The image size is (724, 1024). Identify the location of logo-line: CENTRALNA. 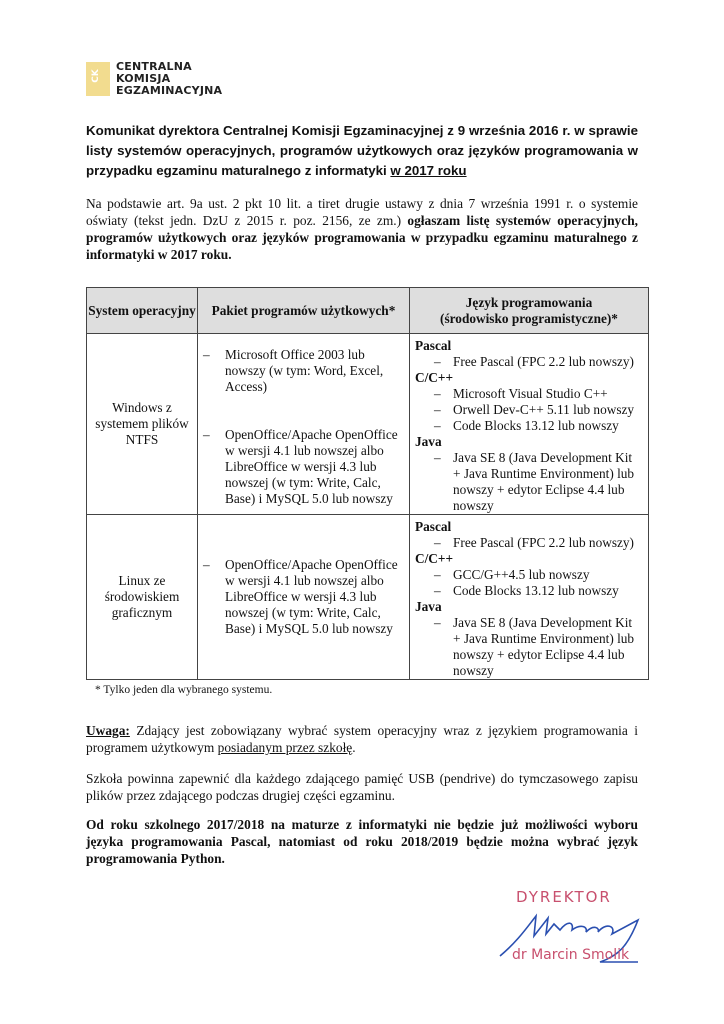
(154, 66).